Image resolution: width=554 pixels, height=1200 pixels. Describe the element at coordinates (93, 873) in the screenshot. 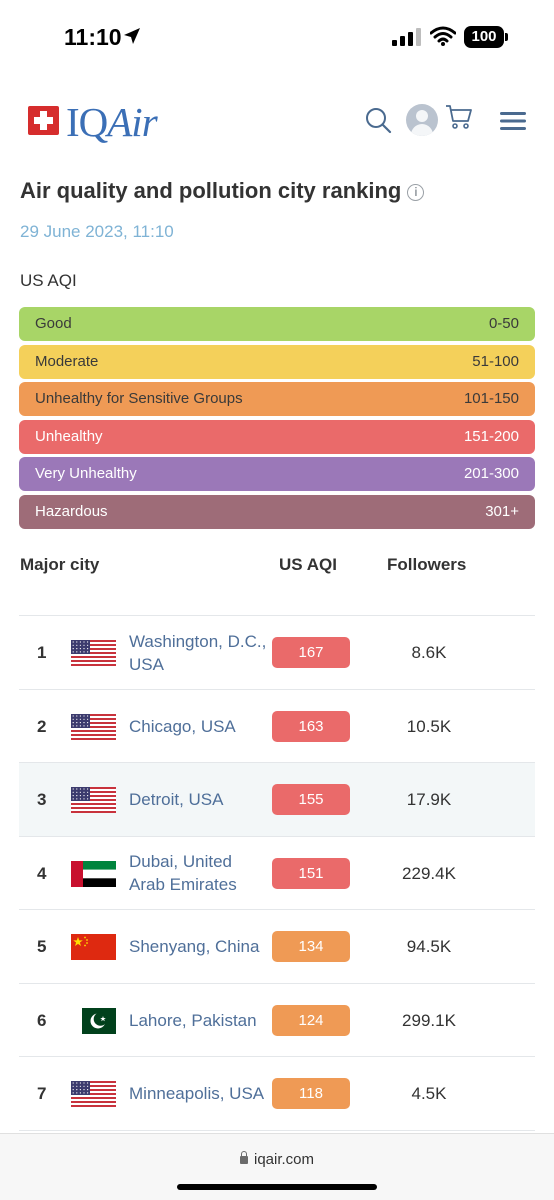

I see `uae-flag-icon` at that location.